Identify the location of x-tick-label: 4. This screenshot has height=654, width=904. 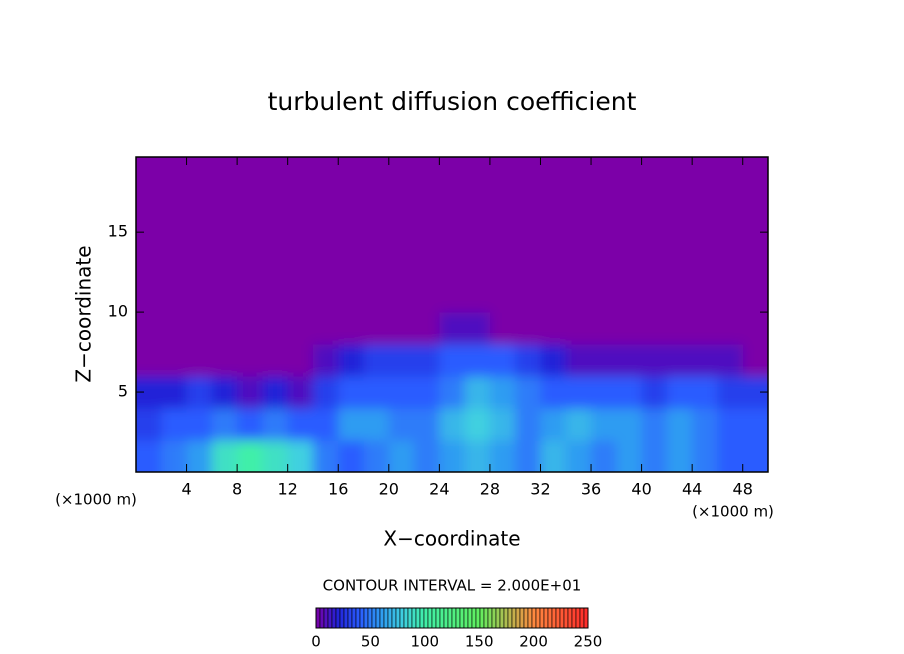
(186, 489).